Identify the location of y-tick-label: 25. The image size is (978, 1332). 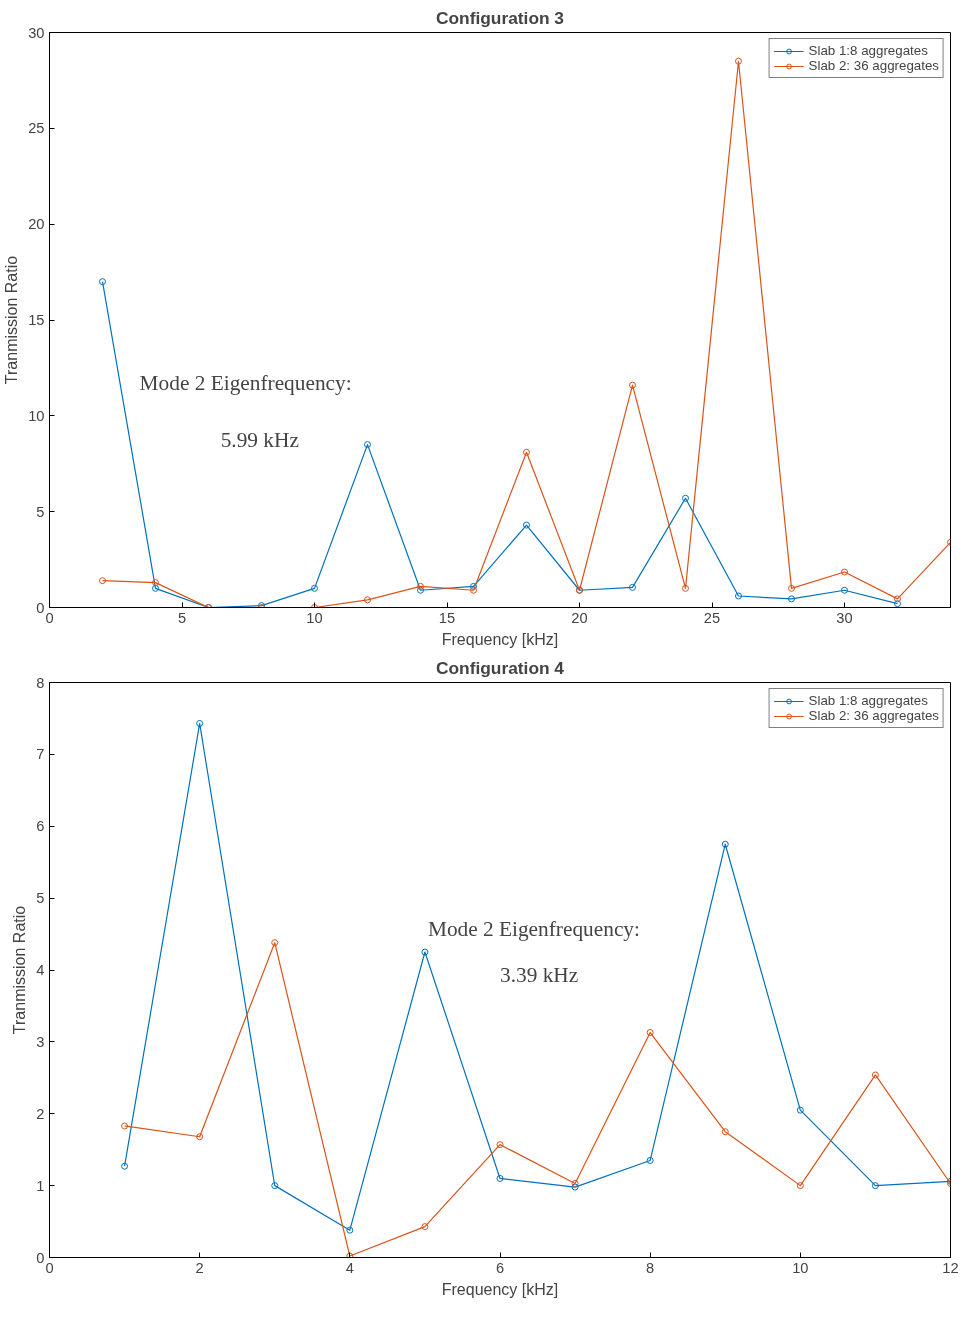
(36, 128).